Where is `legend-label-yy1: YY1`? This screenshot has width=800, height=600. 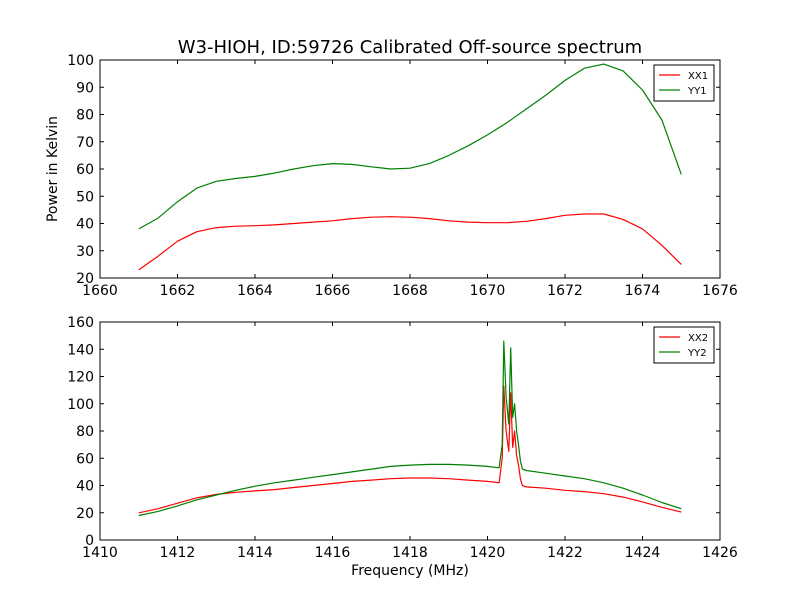 legend-label-yy1: YY1 is located at coordinates (697, 91).